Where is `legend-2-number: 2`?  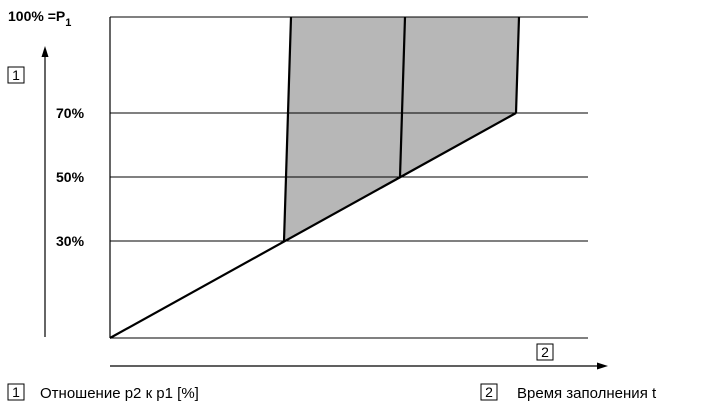 legend-2-number: 2 is located at coordinates (489, 392).